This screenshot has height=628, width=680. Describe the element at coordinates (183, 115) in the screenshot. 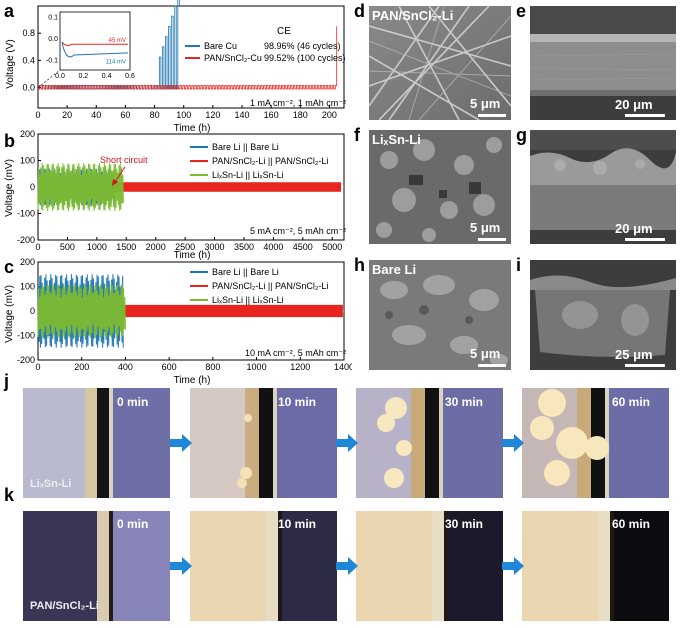

I see `x-tick-label: 100` at that location.